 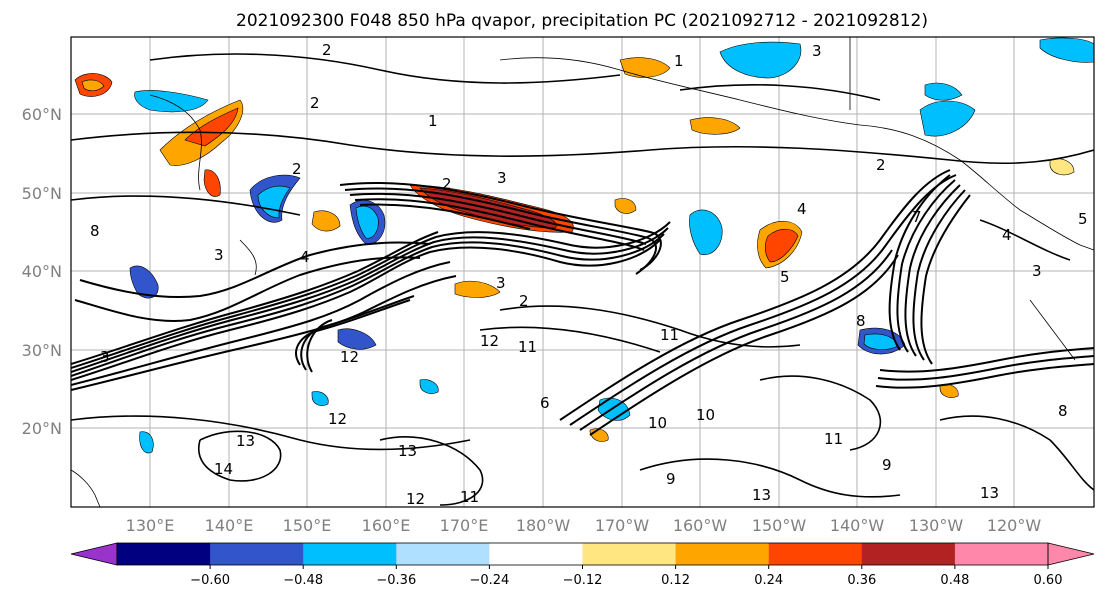 I want to click on colorbar-tick-label: 0.48, so click(x=954, y=580).